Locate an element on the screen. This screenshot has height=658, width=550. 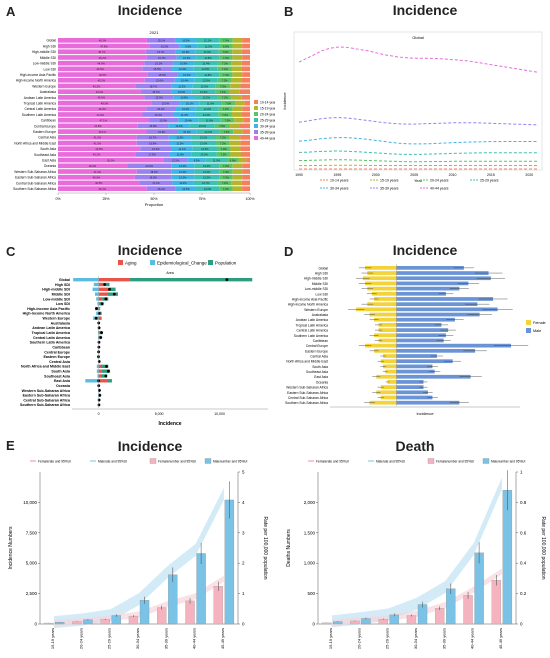
panel-e-death-y2-tick-label: 0.4 is located at coordinates (523, 563).